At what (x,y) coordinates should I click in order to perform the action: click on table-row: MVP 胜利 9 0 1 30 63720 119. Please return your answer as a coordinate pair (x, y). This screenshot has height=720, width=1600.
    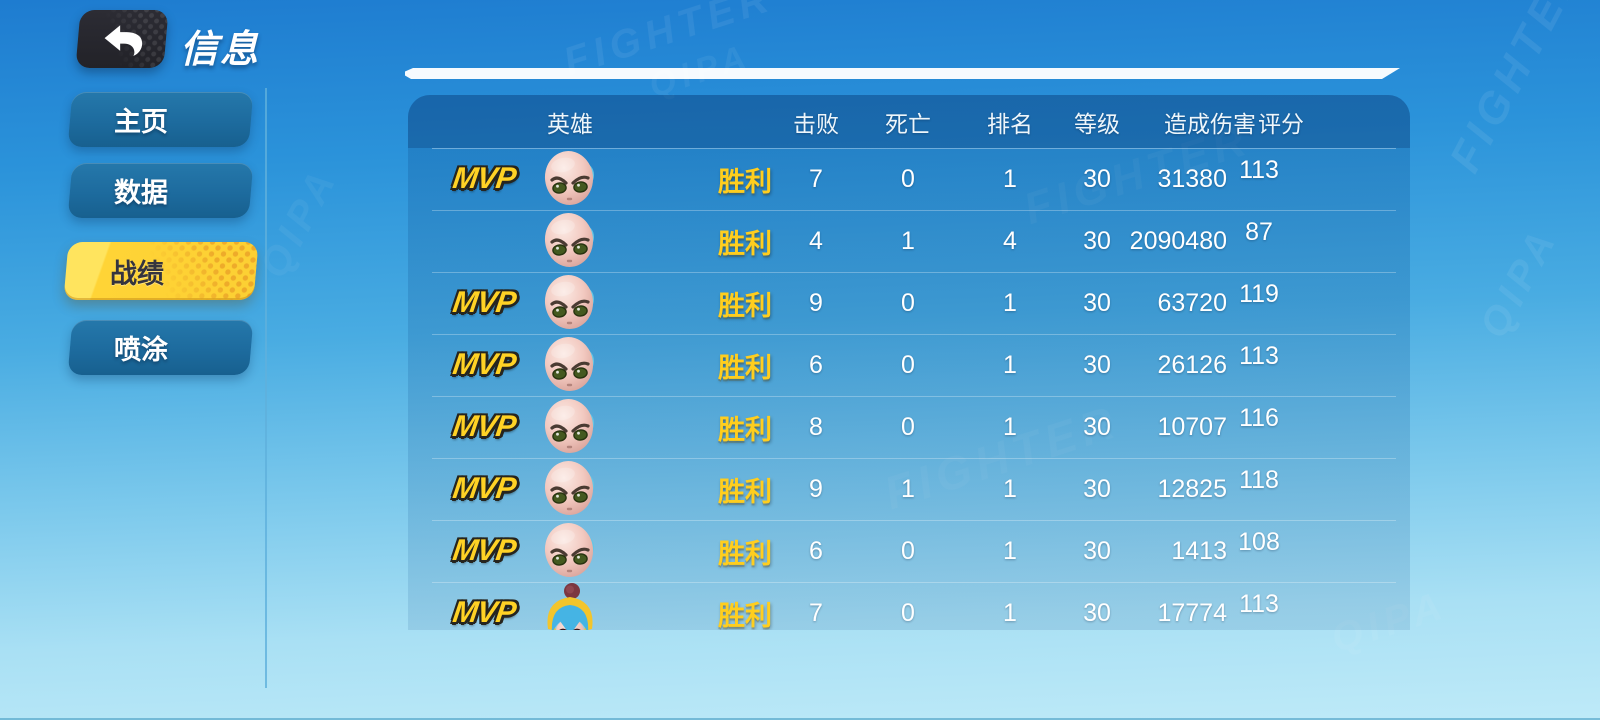
    Looking at the image, I should click on (909, 303).